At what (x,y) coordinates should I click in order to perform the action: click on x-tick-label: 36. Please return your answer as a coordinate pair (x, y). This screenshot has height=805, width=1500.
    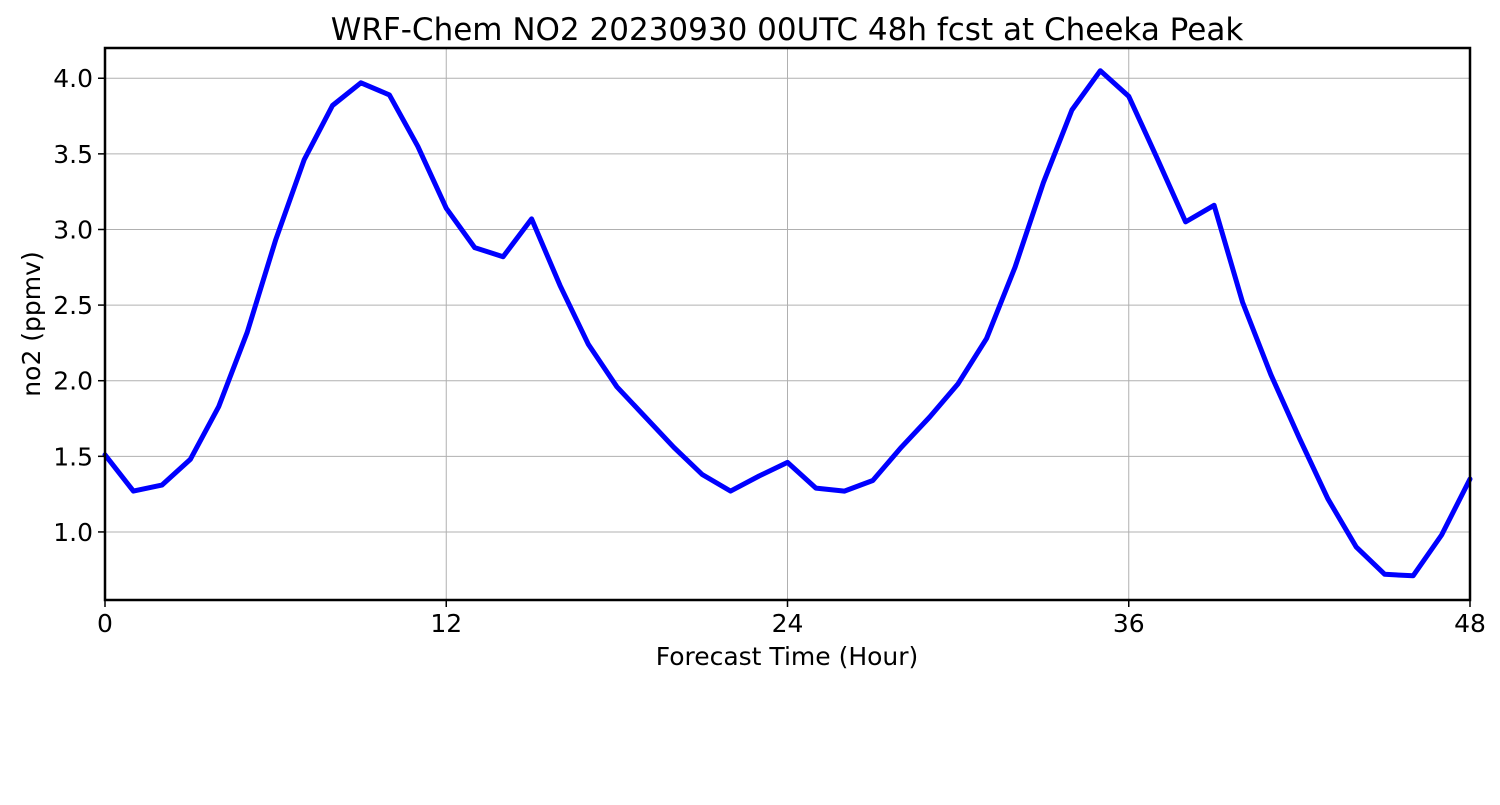
    Looking at the image, I should click on (1129, 623).